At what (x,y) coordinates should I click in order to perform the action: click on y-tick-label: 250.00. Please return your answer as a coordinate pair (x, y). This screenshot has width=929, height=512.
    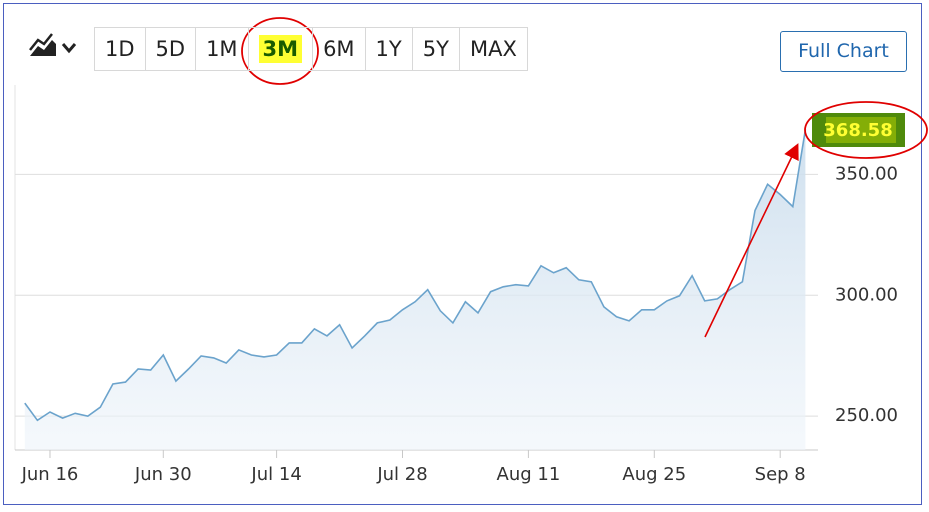
    Looking at the image, I should click on (866, 415).